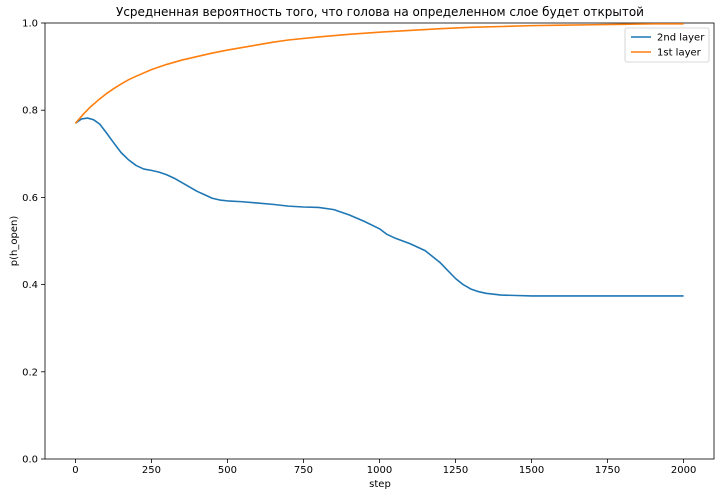 This screenshot has height=496, width=721. I want to click on y-tick-label: 0.4, so click(30, 285).